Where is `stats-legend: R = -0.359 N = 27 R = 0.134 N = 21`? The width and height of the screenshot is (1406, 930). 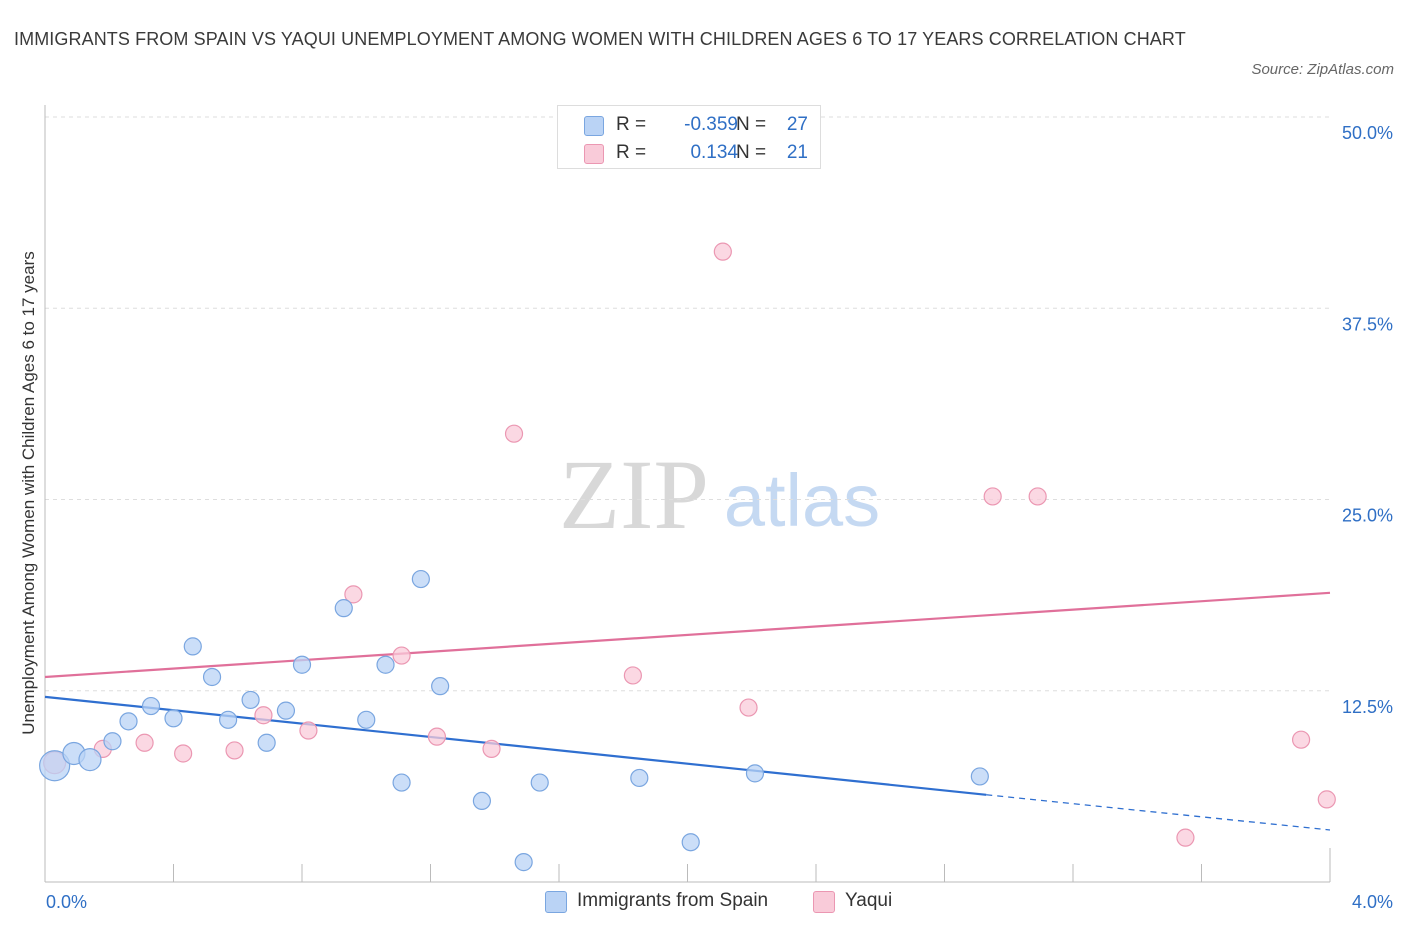 stats-legend: R = -0.359 N = 27 R = 0.134 N = 21 is located at coordinates (689, 137).